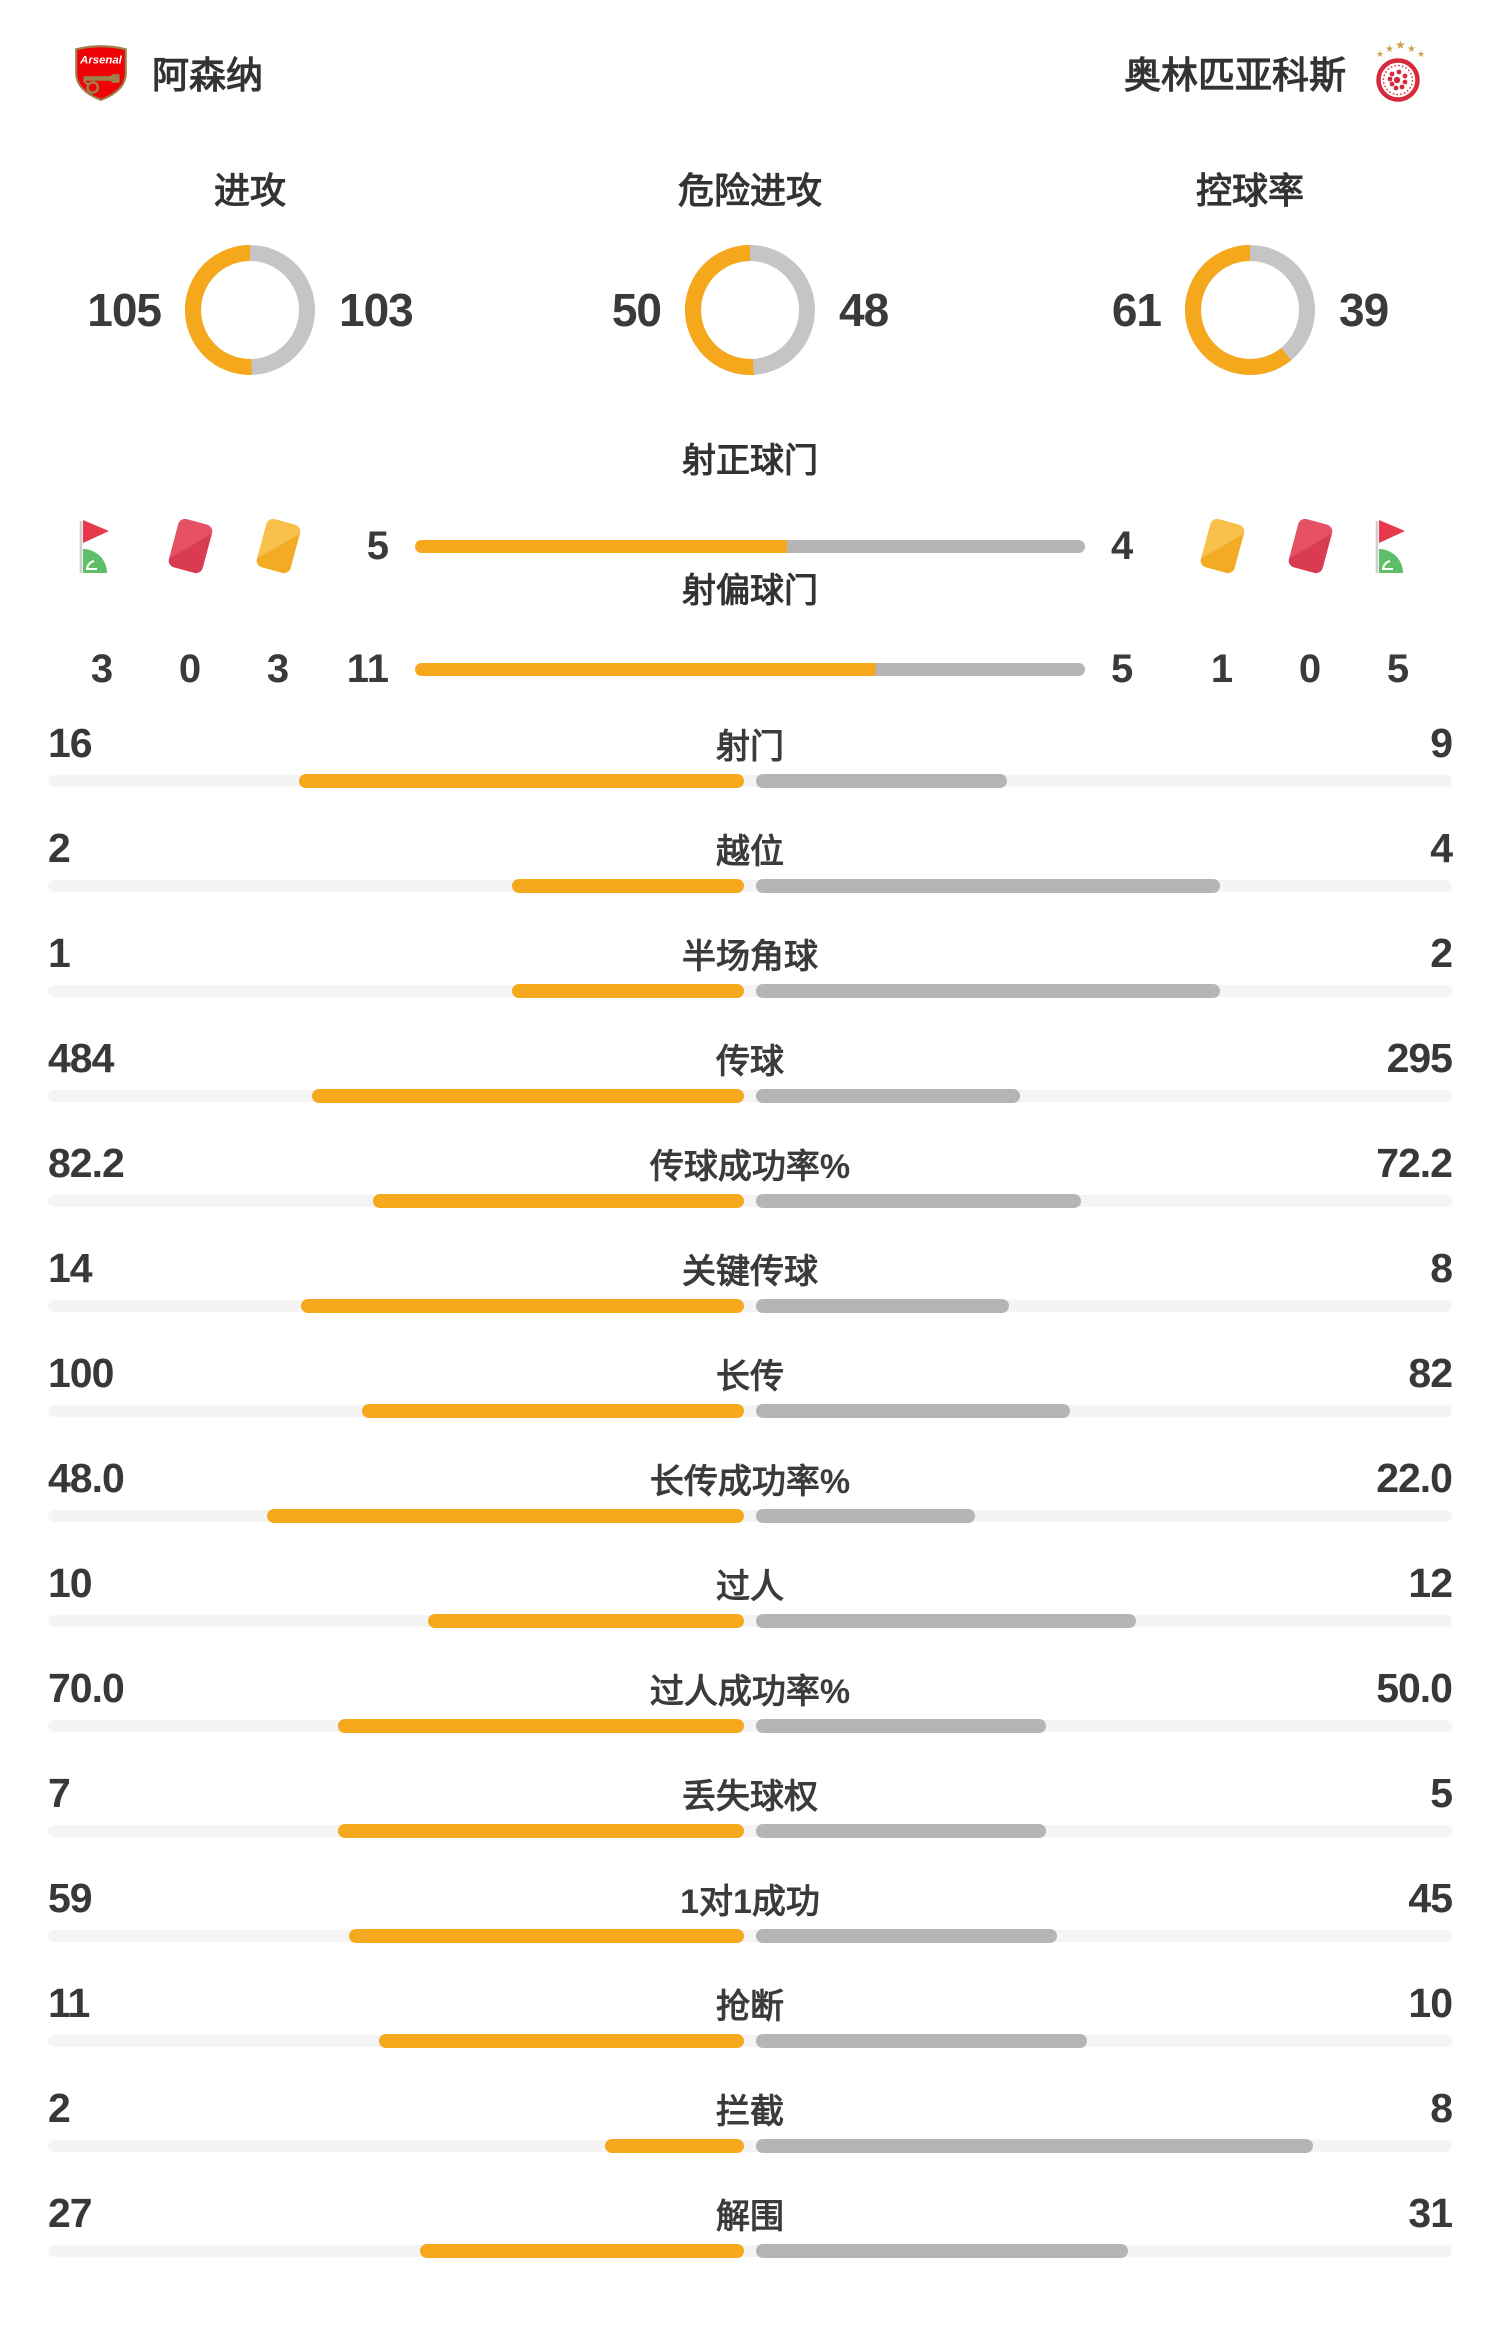 Image resolution: width=1500 pixels, height=2350 pixels. What do you see at coordinates (1430, 1897) in the screenshot?
I see `stat-away-value: 45` at bounding box center [1430, 1897].